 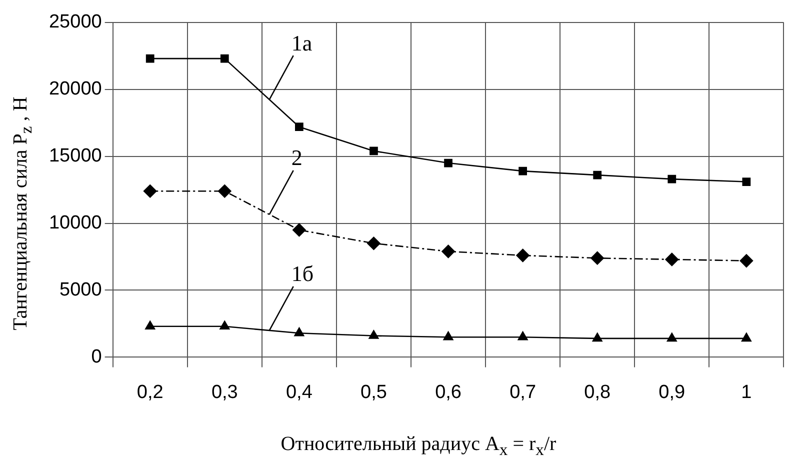 I want to click on x-tick-label: 0,3, so click(x=224, y=392).